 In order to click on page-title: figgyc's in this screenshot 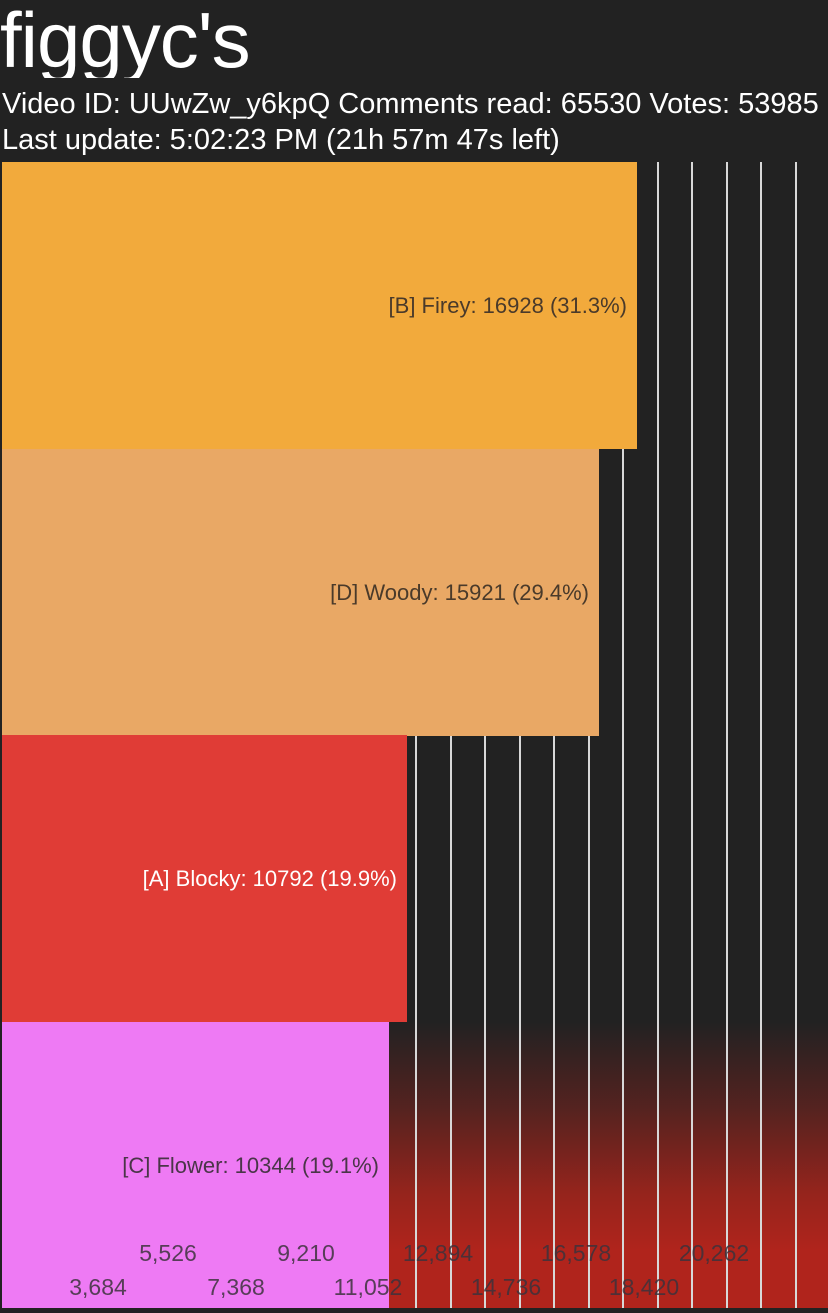, I will do `click(125, 39)`.